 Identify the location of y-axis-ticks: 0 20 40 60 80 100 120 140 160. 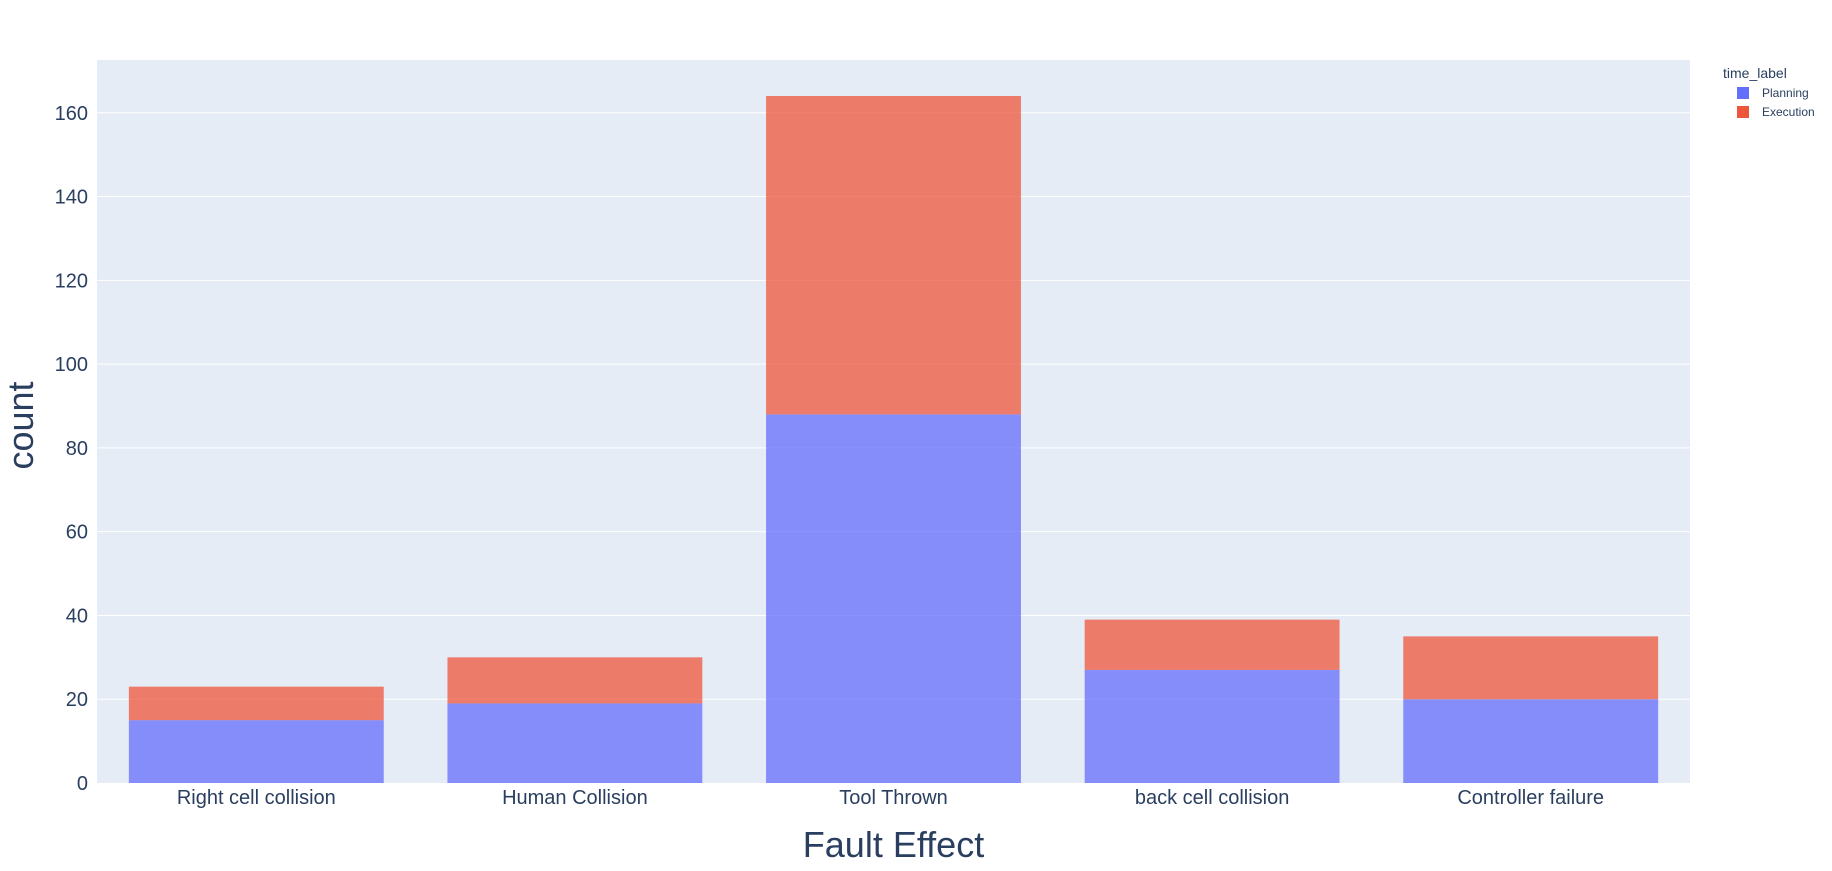
(71, 449).